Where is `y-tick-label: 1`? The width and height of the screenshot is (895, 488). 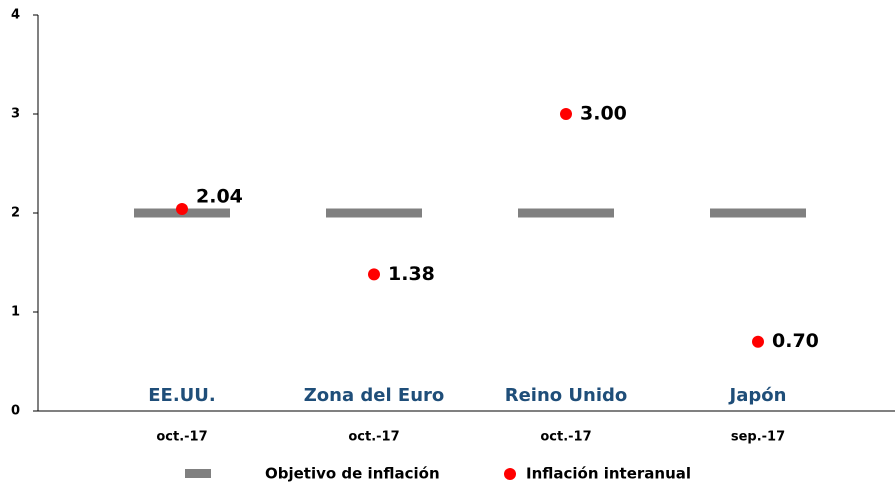 y-tick-label: 1 is located at coordinates (15, 312).